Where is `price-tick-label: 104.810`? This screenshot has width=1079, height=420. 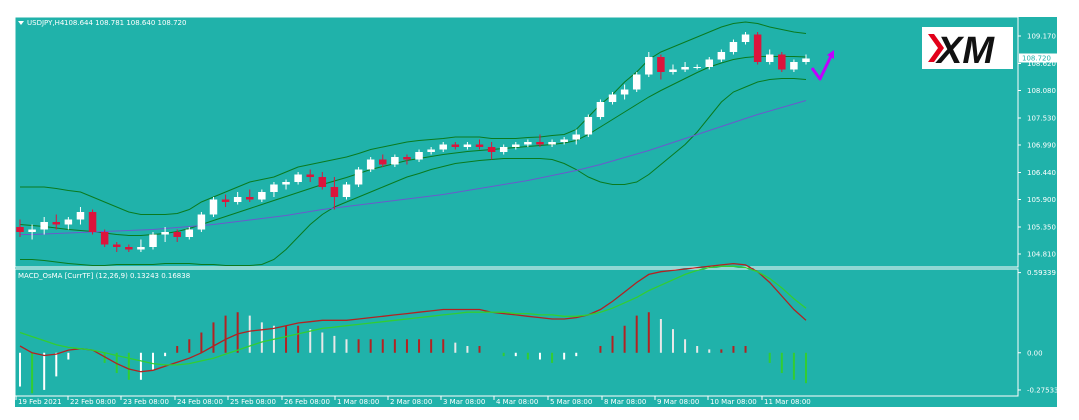
price-tick-label: 104.810 is located at coordinates (1041, 255).